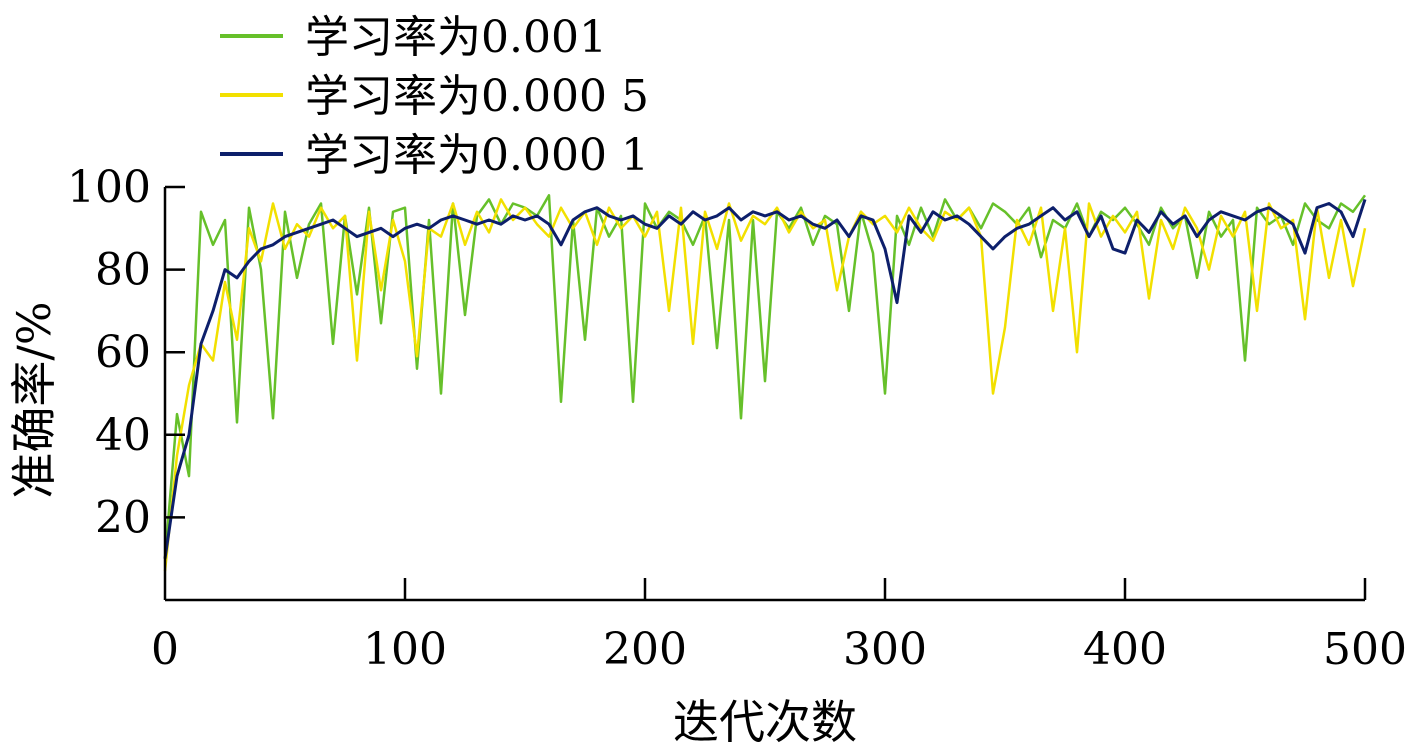  I want to click on legend-label: 学习率为0.000 5, so click(477, 96).